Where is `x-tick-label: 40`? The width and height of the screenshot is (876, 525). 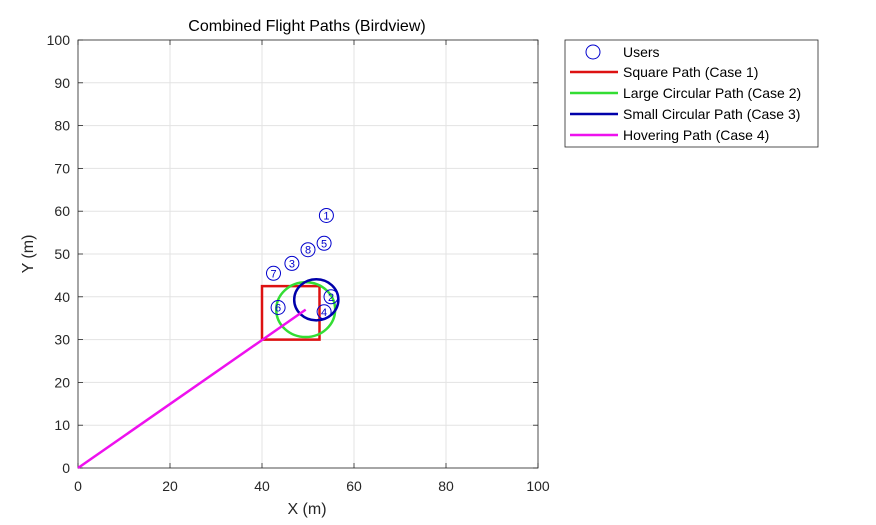
x-tick-label: 40 is located at coordinates (262, 486).